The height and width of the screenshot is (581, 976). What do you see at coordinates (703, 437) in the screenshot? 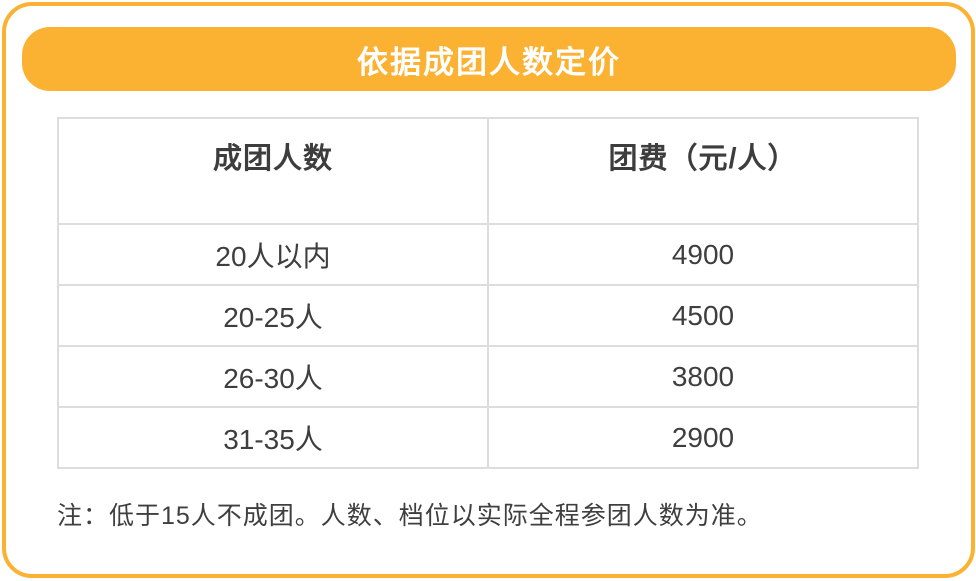
I see `cell-fee: 2900` at bounding box center [703, 437].